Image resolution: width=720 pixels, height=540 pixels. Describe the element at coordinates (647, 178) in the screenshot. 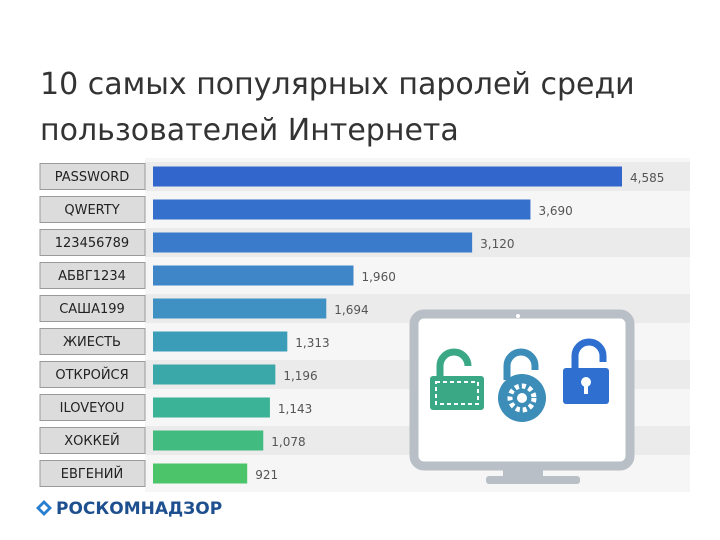

I see `value-label: 4,585` at that location.